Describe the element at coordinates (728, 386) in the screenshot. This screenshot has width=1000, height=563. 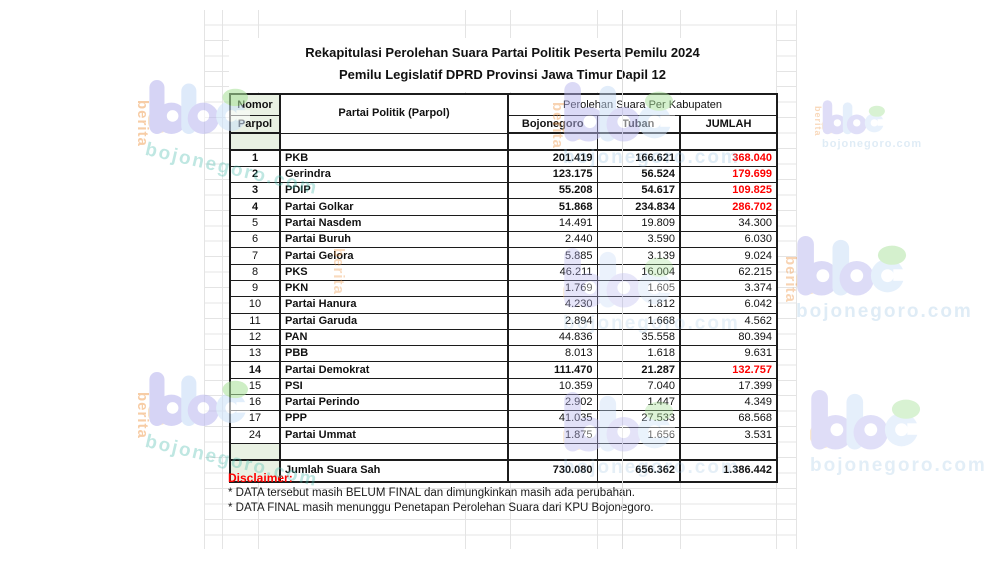
I see `cell-jumlah-votes: 17.399` at that location.